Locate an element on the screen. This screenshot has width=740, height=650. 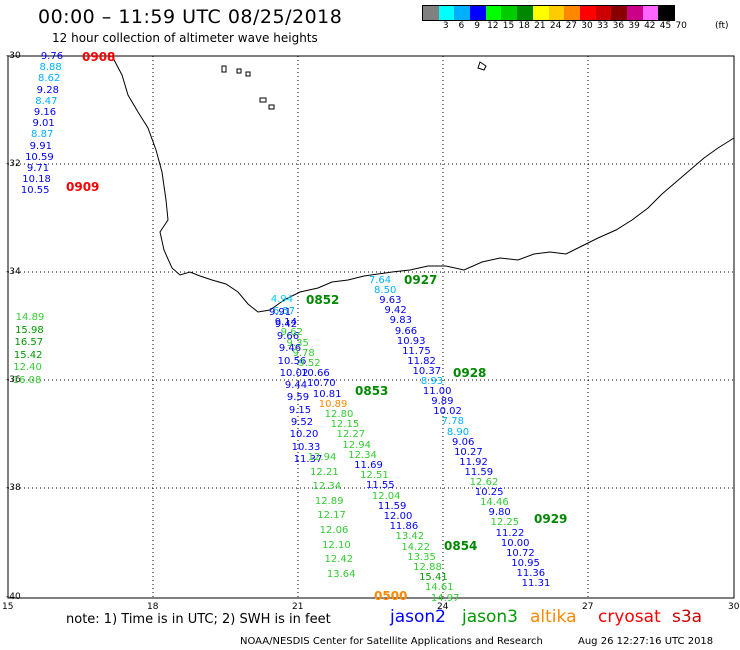
wave-height-value: 12.89 is located at coordinates (329, 501).